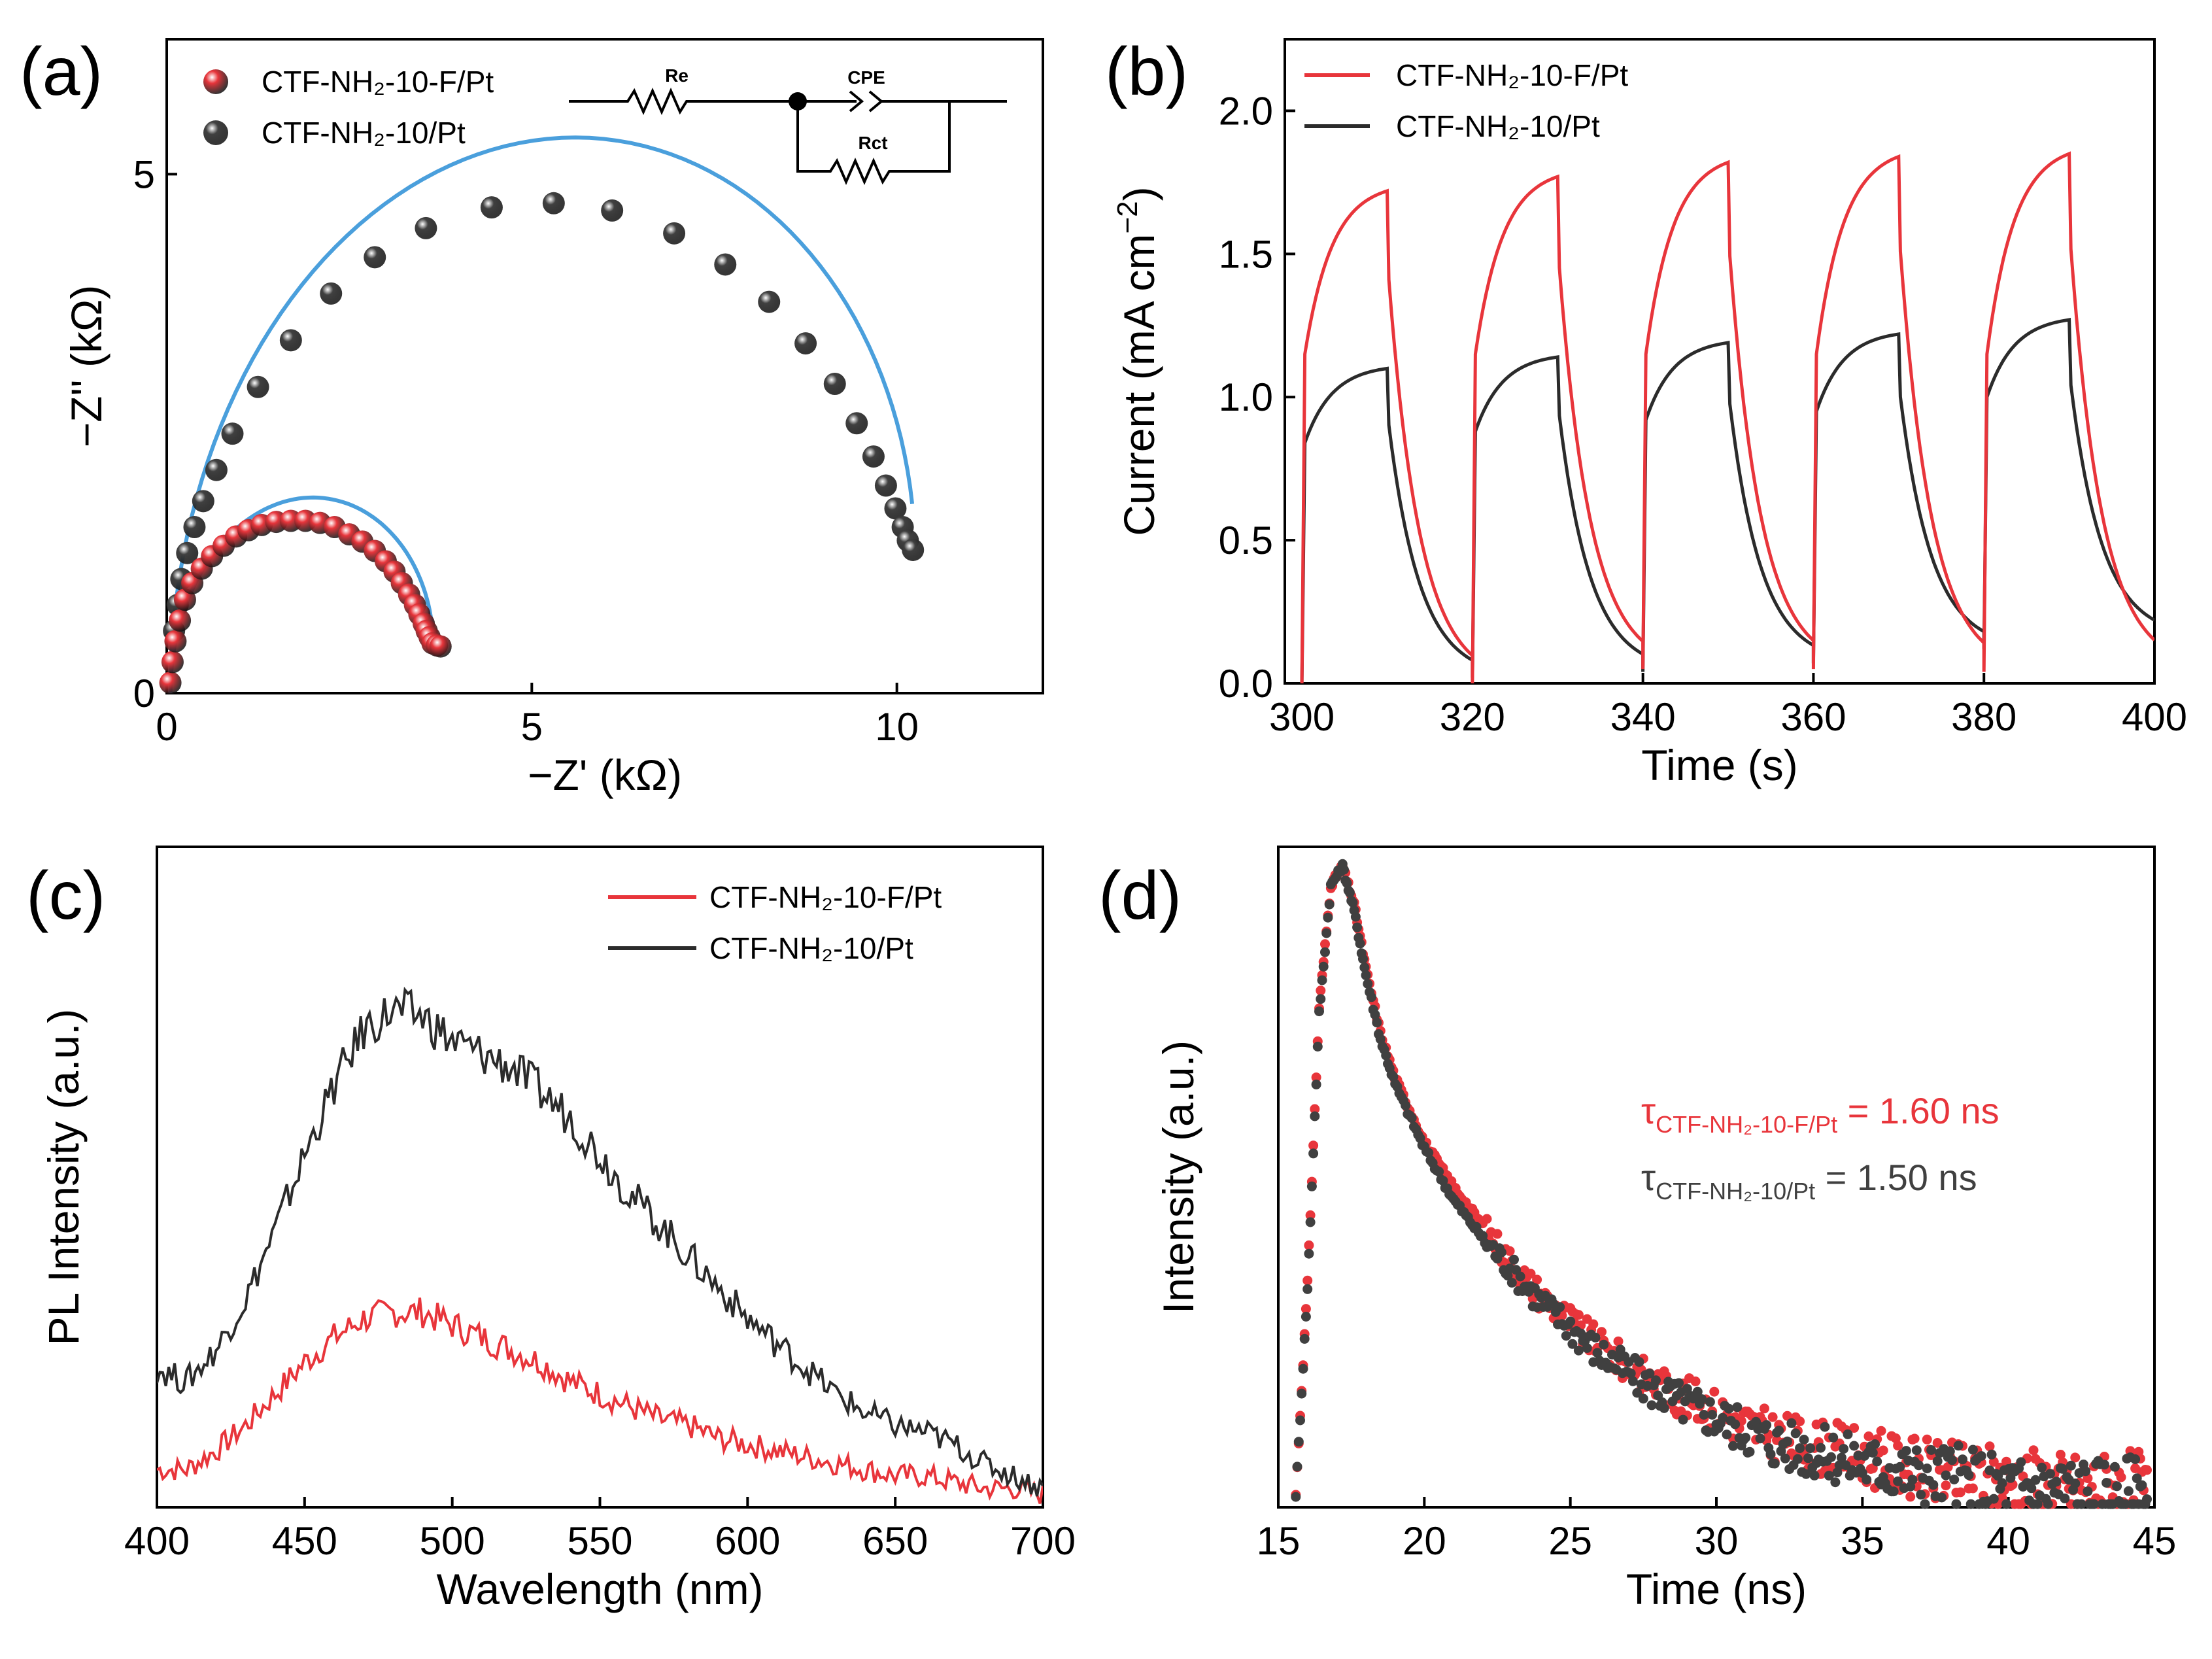  What do you see at coordinates (1719, 765) in the screenshot?
I see `b-x-axis-title: Time (s)` at bounding box center [1719, 765].